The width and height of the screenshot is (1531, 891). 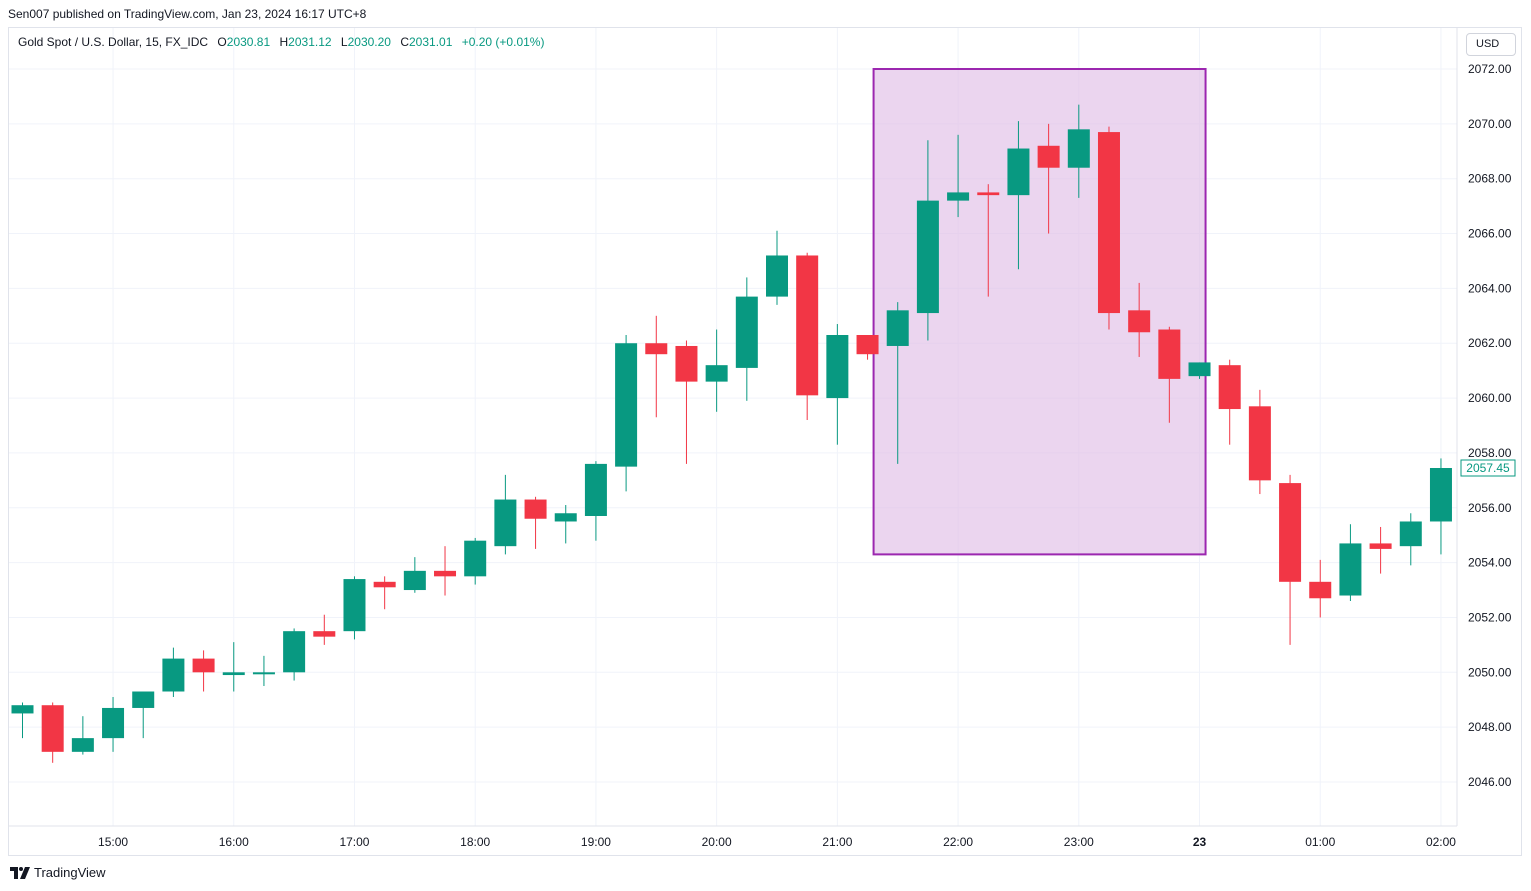 I want to click on legend-close-value: 2031.01, so click(x=431, y=42).